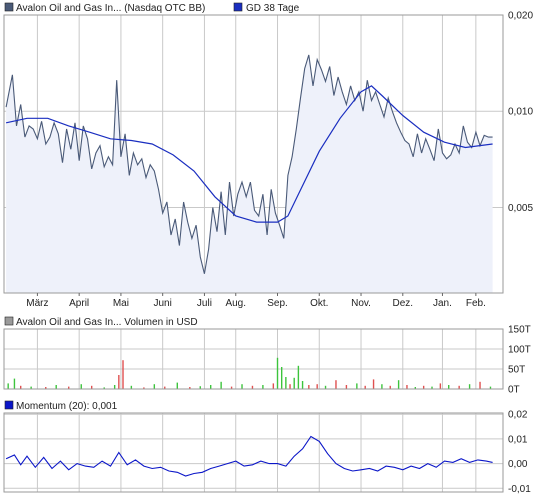  I want to click on price-x-tick-label: Juli, so click(204, 303).